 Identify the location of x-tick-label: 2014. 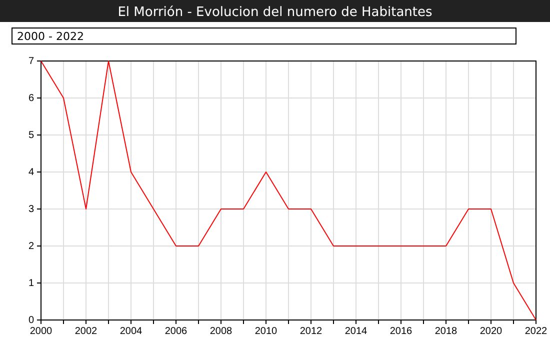
(356, 332).